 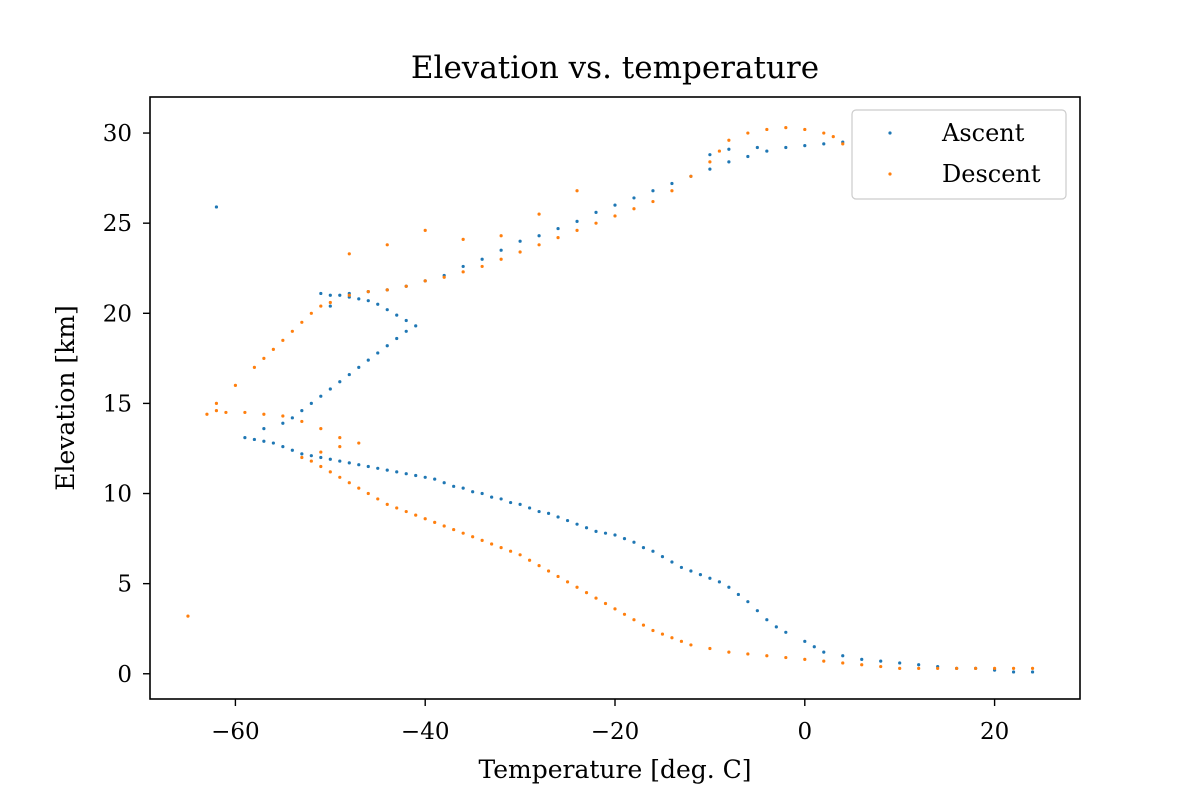 I want to click on legend-label-ascent: Ascent, so click(x=983, y=133).